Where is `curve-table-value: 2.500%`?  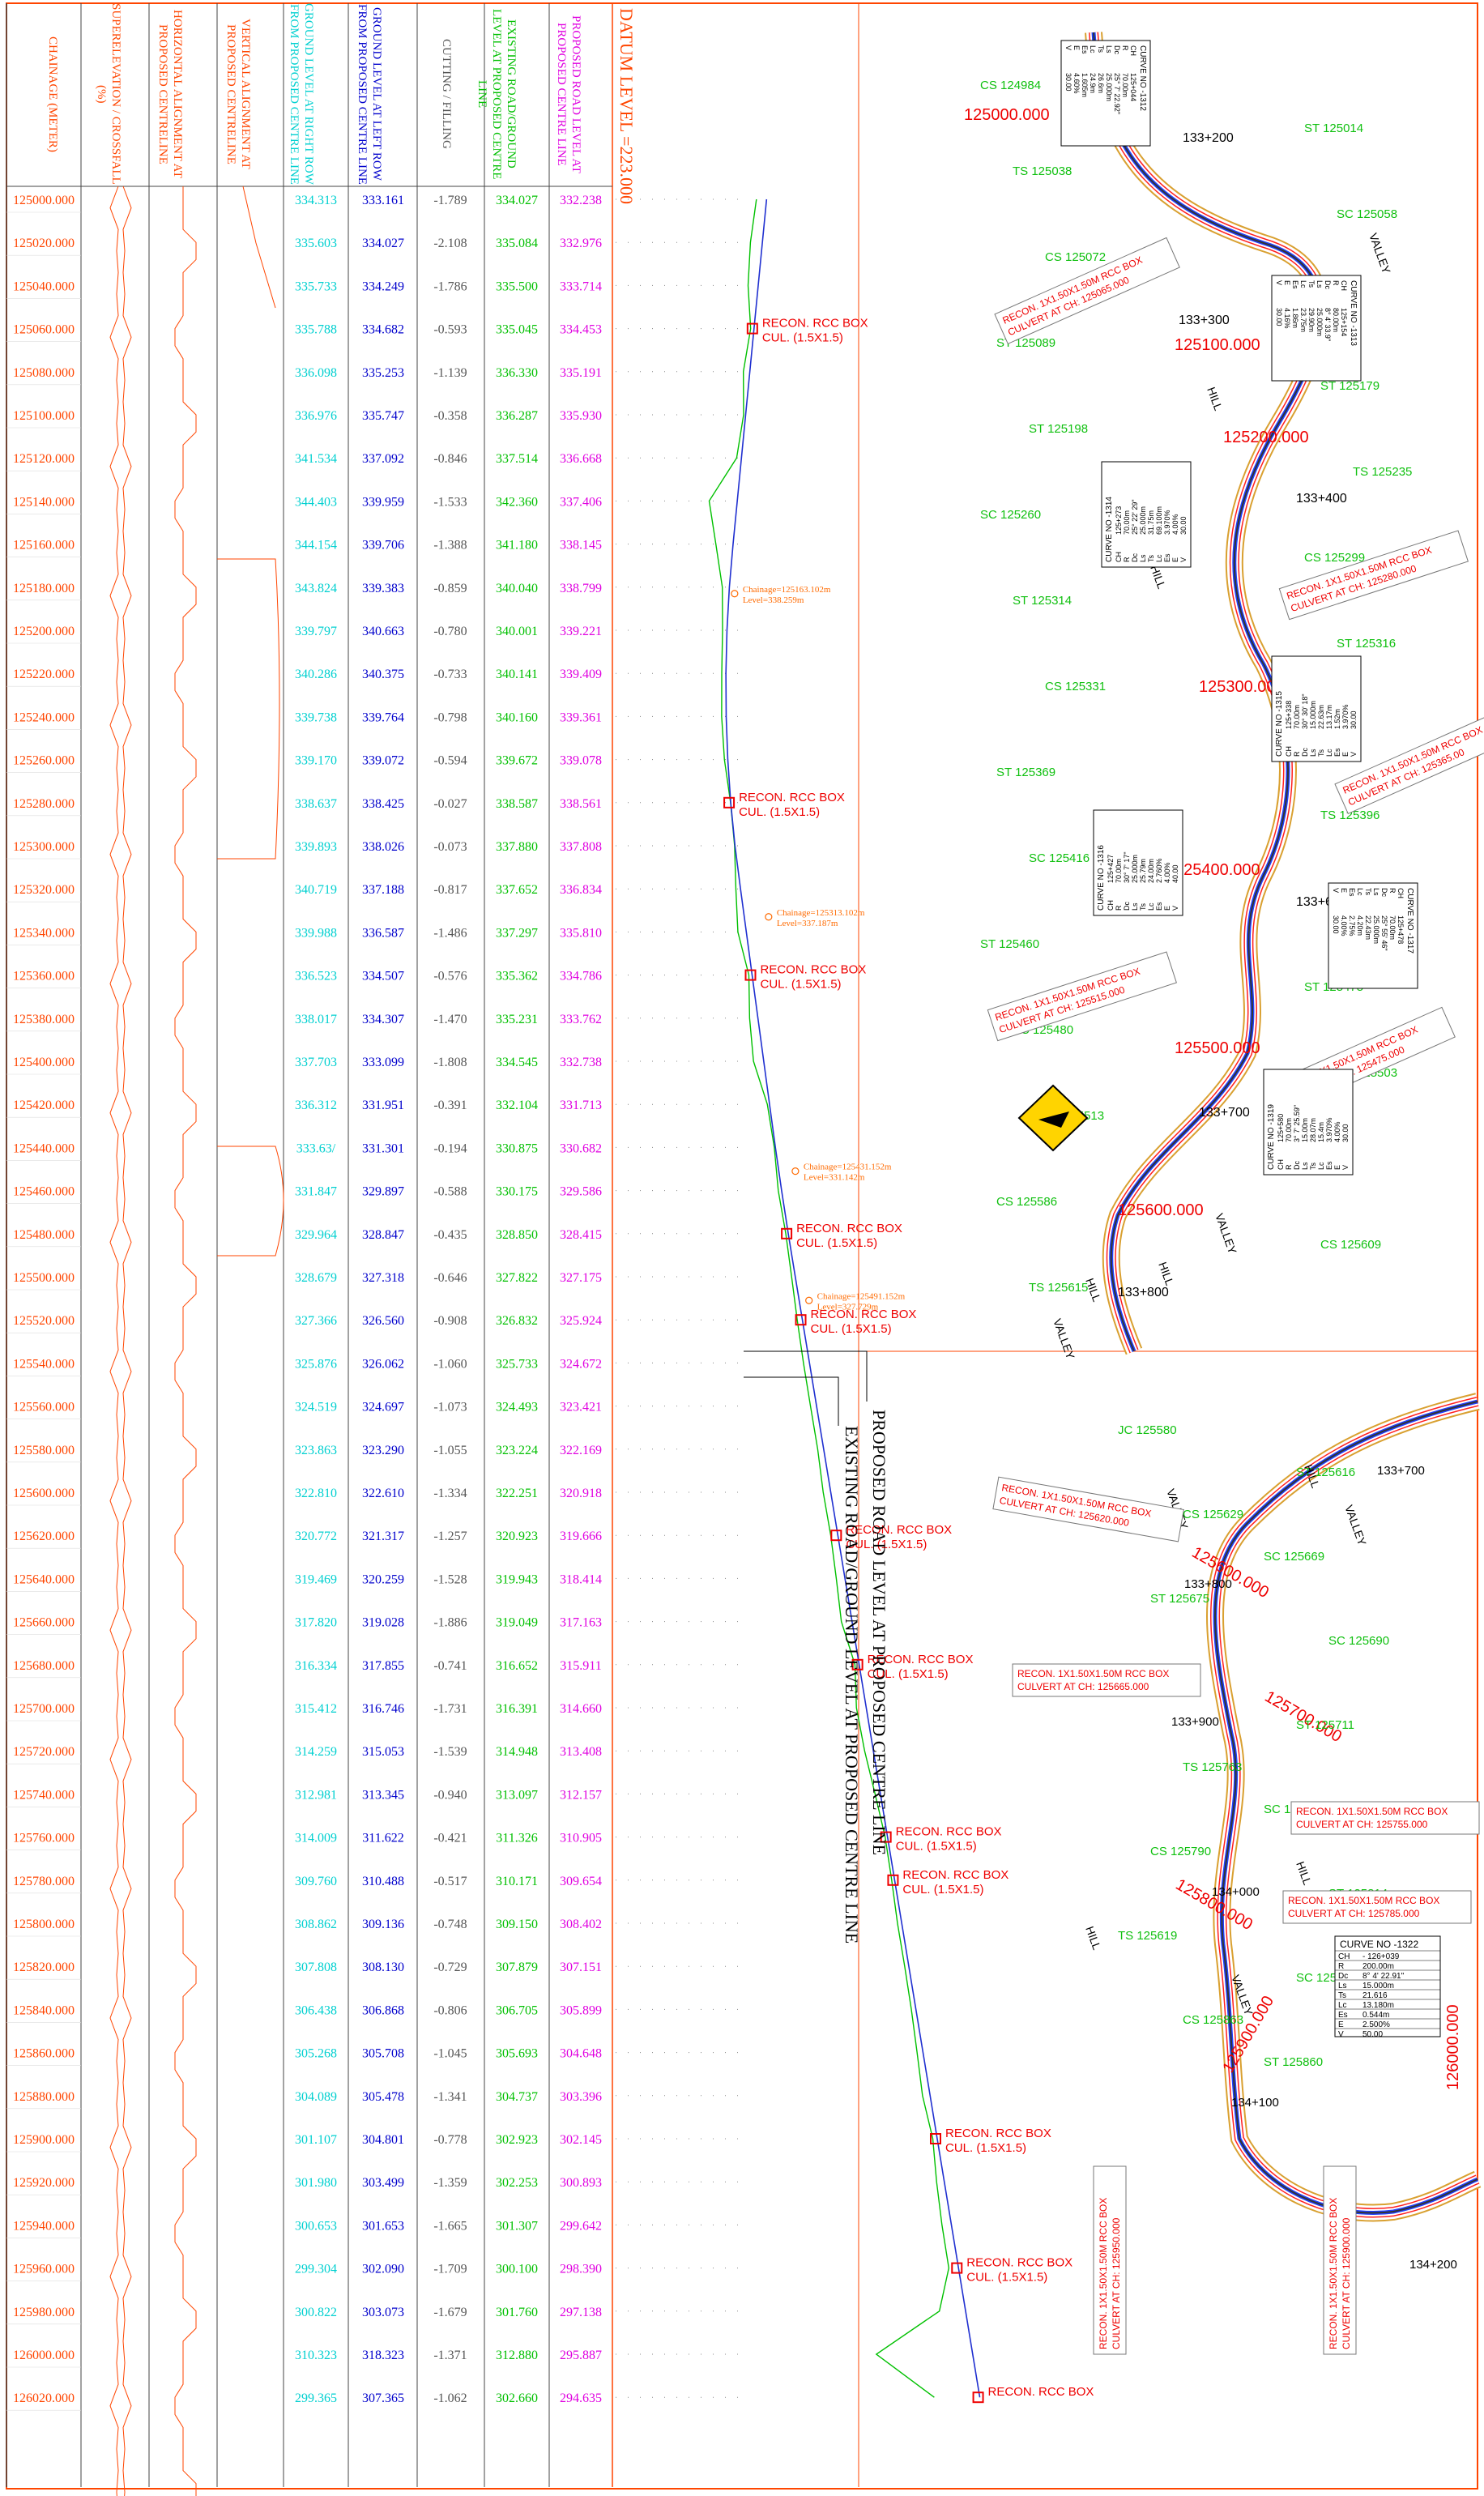
curve-table-value: 2.500% is located at coordinates (1376, 2024).